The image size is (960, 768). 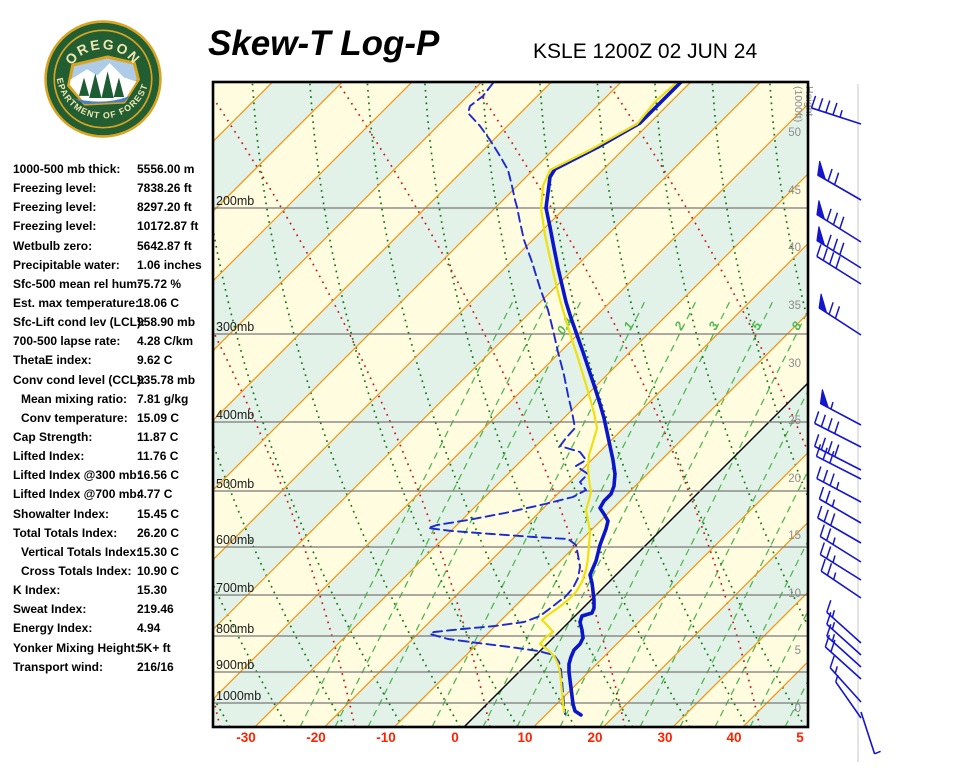 What do you see at coordinates (794, 191) in the screenshot?
I see `height-label: 45` at bounding box center [794, 191].